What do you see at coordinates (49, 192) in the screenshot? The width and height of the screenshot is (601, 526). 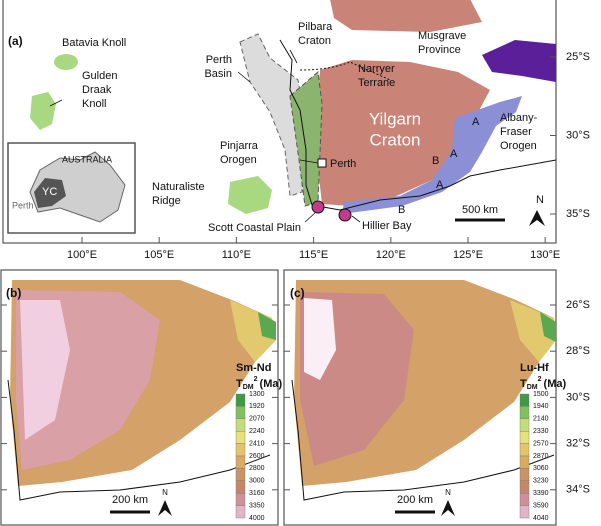 I see `inset-label: YC` at bounding box center [49, 192].